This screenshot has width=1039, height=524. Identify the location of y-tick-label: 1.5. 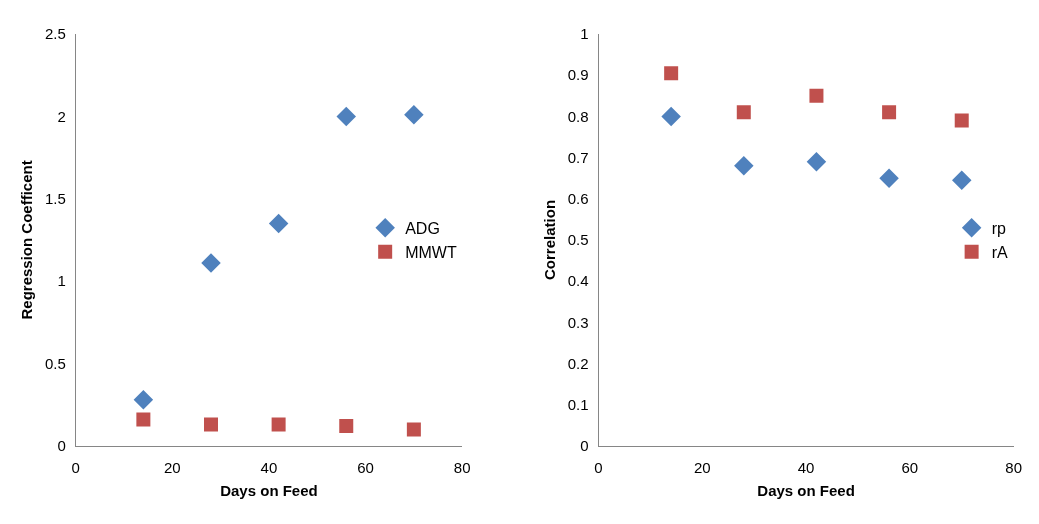
(55, 199).